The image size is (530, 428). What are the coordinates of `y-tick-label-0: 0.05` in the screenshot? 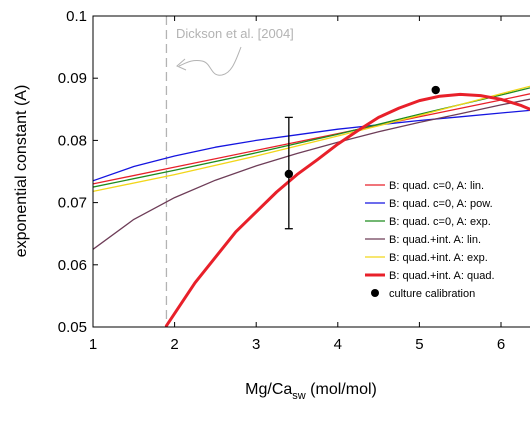 It's located at (72, 327).